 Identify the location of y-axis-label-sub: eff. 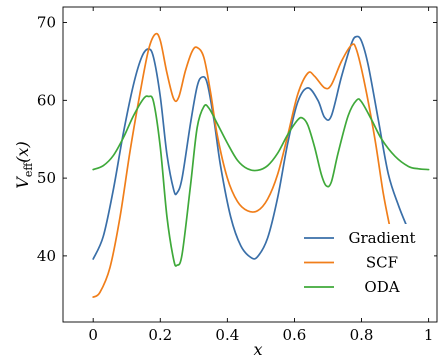
(28, 170).